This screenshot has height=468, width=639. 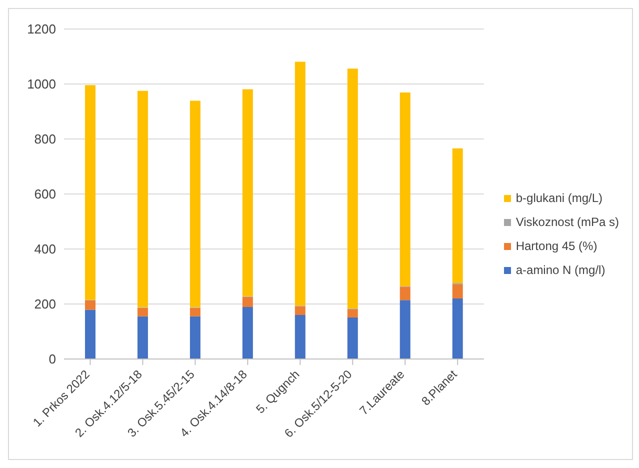 I want to click on y-tick-label: 0, so click(x=52, y=359).